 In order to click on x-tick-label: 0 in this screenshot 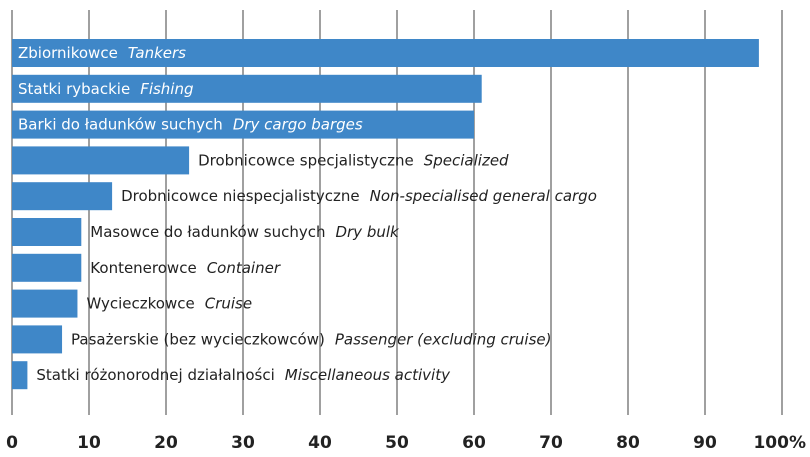, I will do `click(12, 443)`.